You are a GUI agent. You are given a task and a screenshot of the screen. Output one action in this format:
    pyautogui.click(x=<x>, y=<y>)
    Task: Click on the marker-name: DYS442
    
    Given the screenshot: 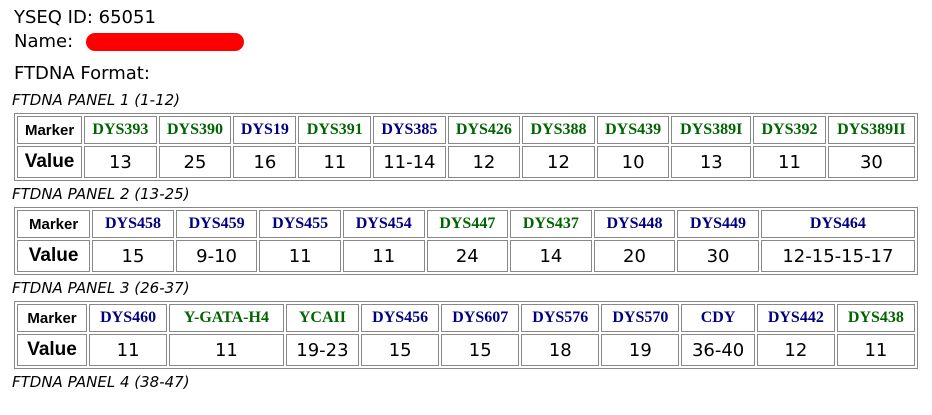 What is the action you would take?
    pyautogui.click(x=795, y=318)
    